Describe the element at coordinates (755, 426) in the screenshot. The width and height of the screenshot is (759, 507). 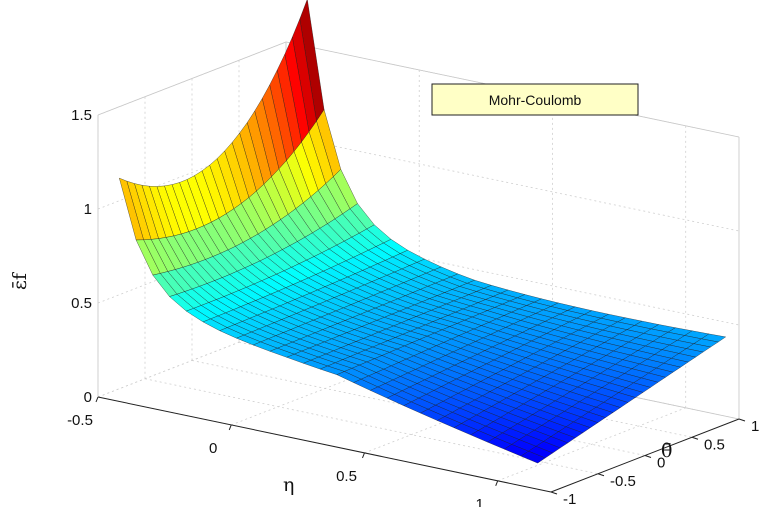
I see `y-tick-label: 1` at that location.